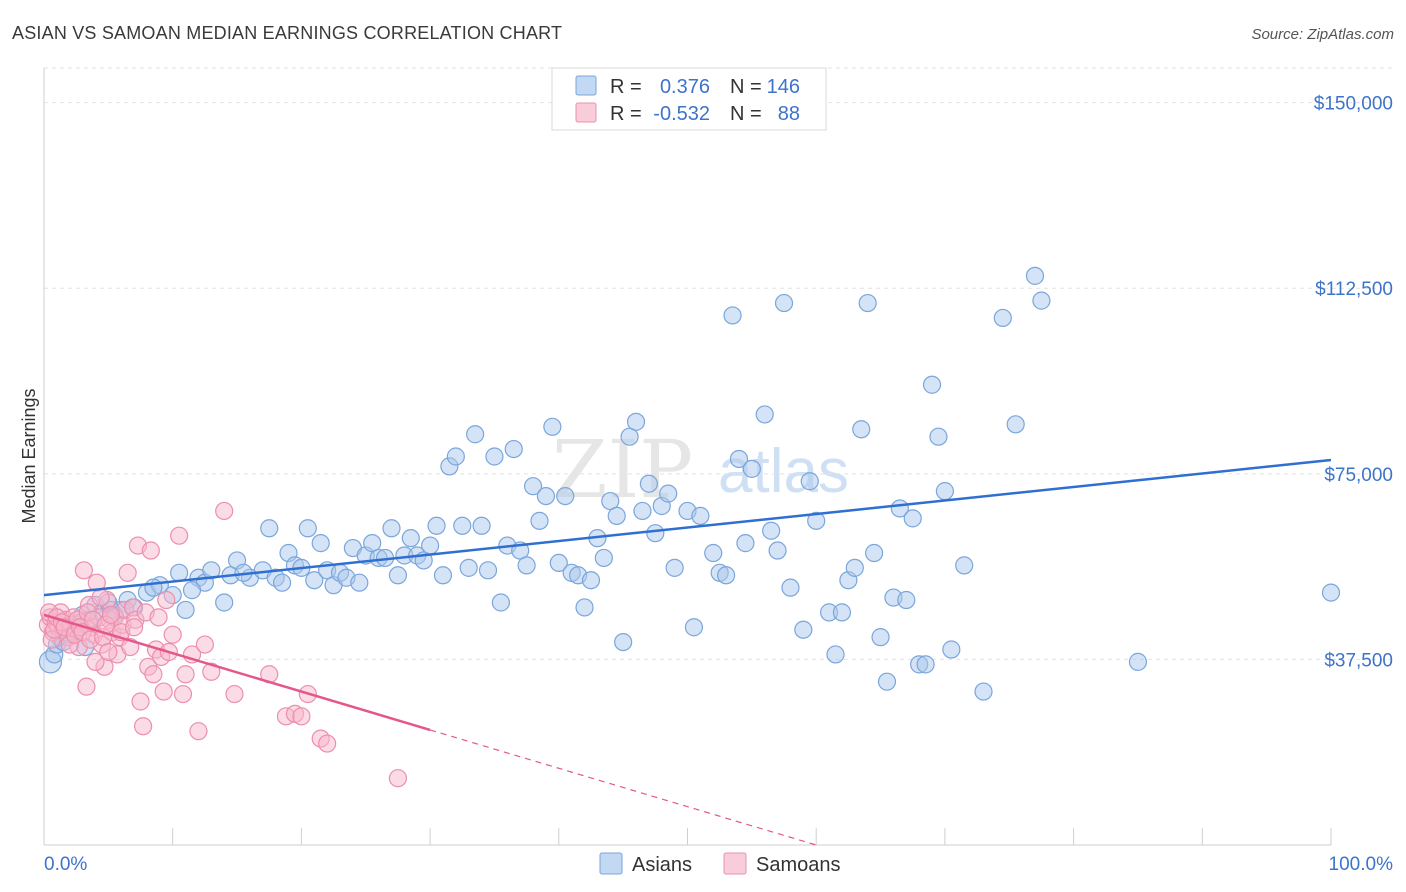  I want to click on stats-legend: R = 0.376 N = 146 R = -0.532 N = 88, so click(689, 99).